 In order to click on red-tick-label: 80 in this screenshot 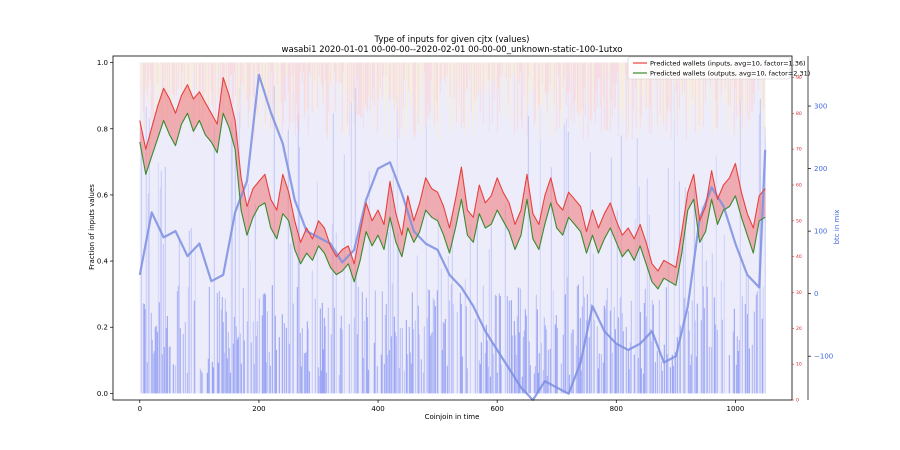, I will do `click(799, 114)`.